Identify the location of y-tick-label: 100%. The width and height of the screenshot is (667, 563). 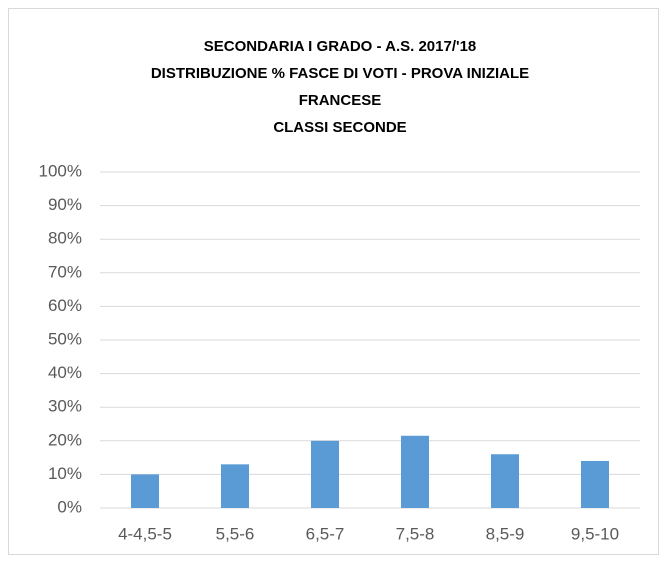
(60, 170).